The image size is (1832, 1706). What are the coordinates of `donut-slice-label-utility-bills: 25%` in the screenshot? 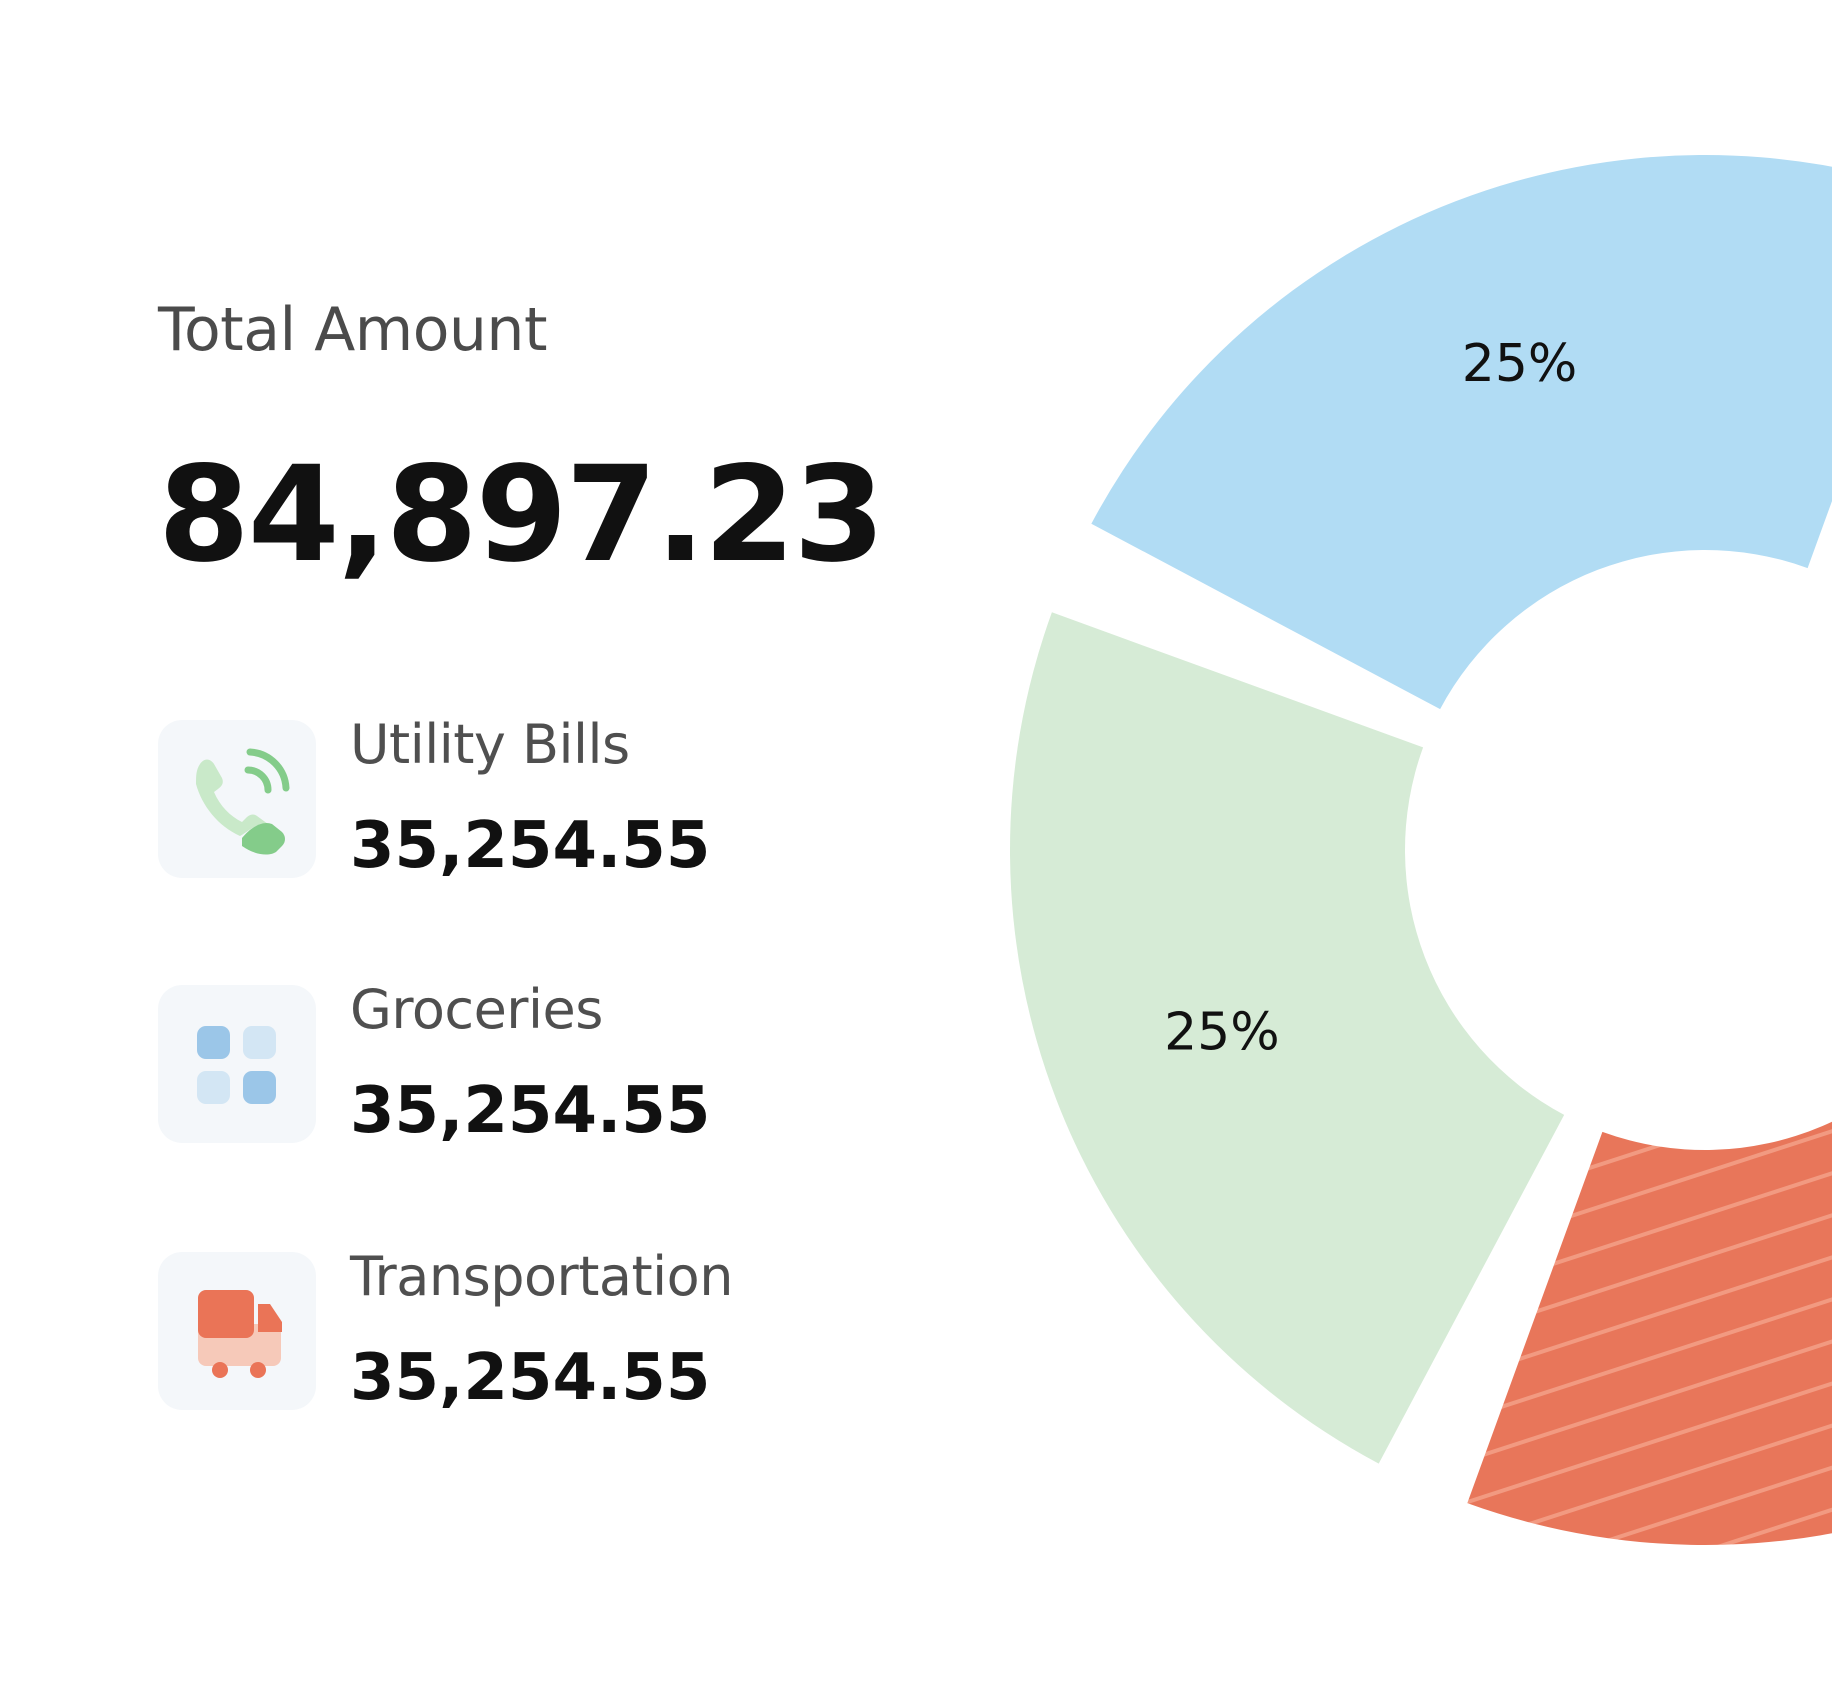 It's located at (1222, 1032).